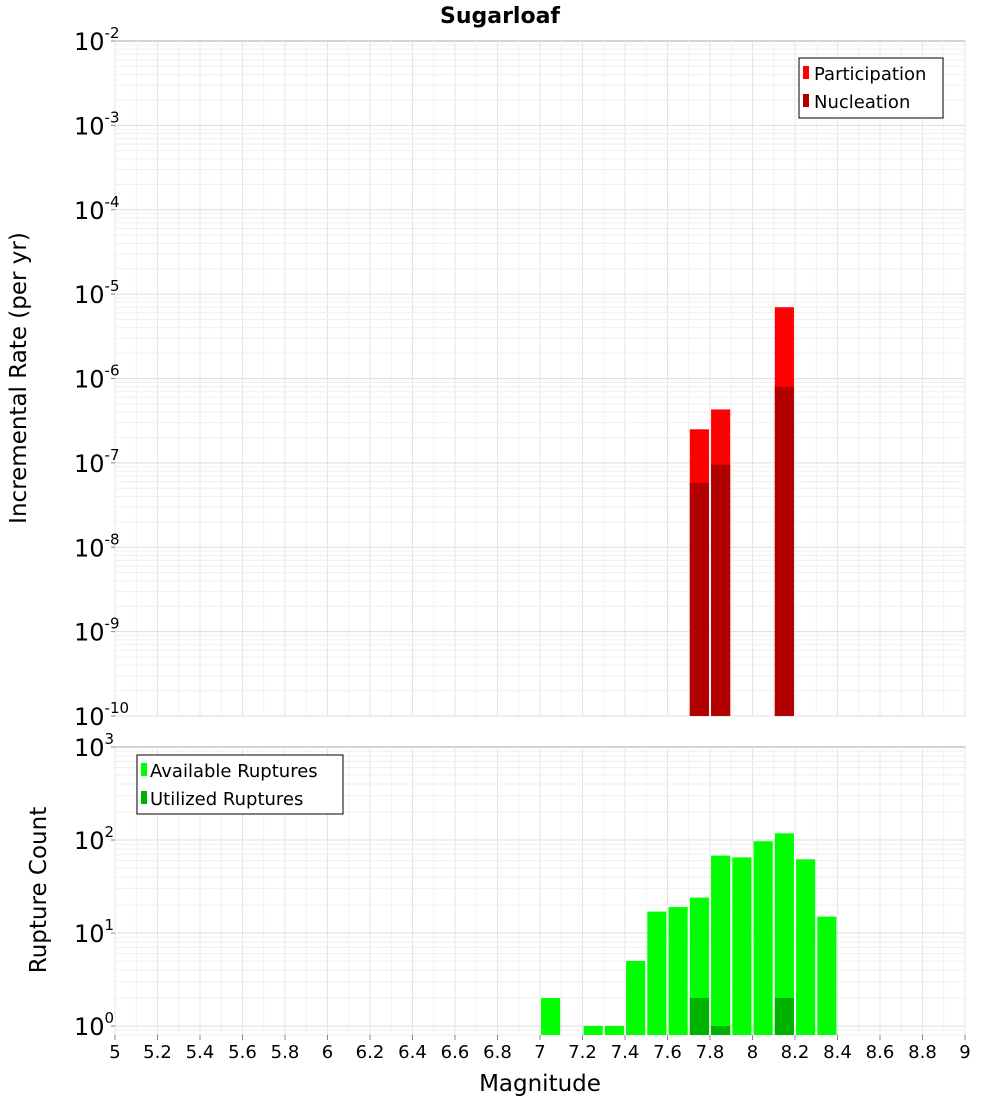 The image size is (1000, 1100). What do you see at coordinates (94, 746) in the screenshot?
I see `count-y-tick-label: 10³` at bounding box center [94, 746].